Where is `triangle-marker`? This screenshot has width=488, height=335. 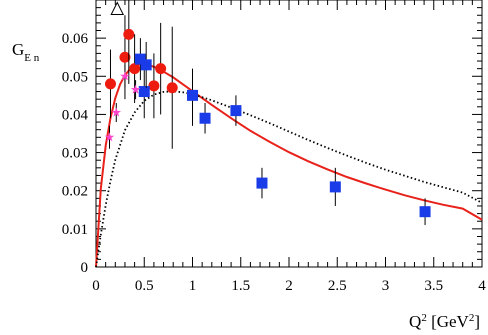
triangle-marker is located at coordinates (117, 8).